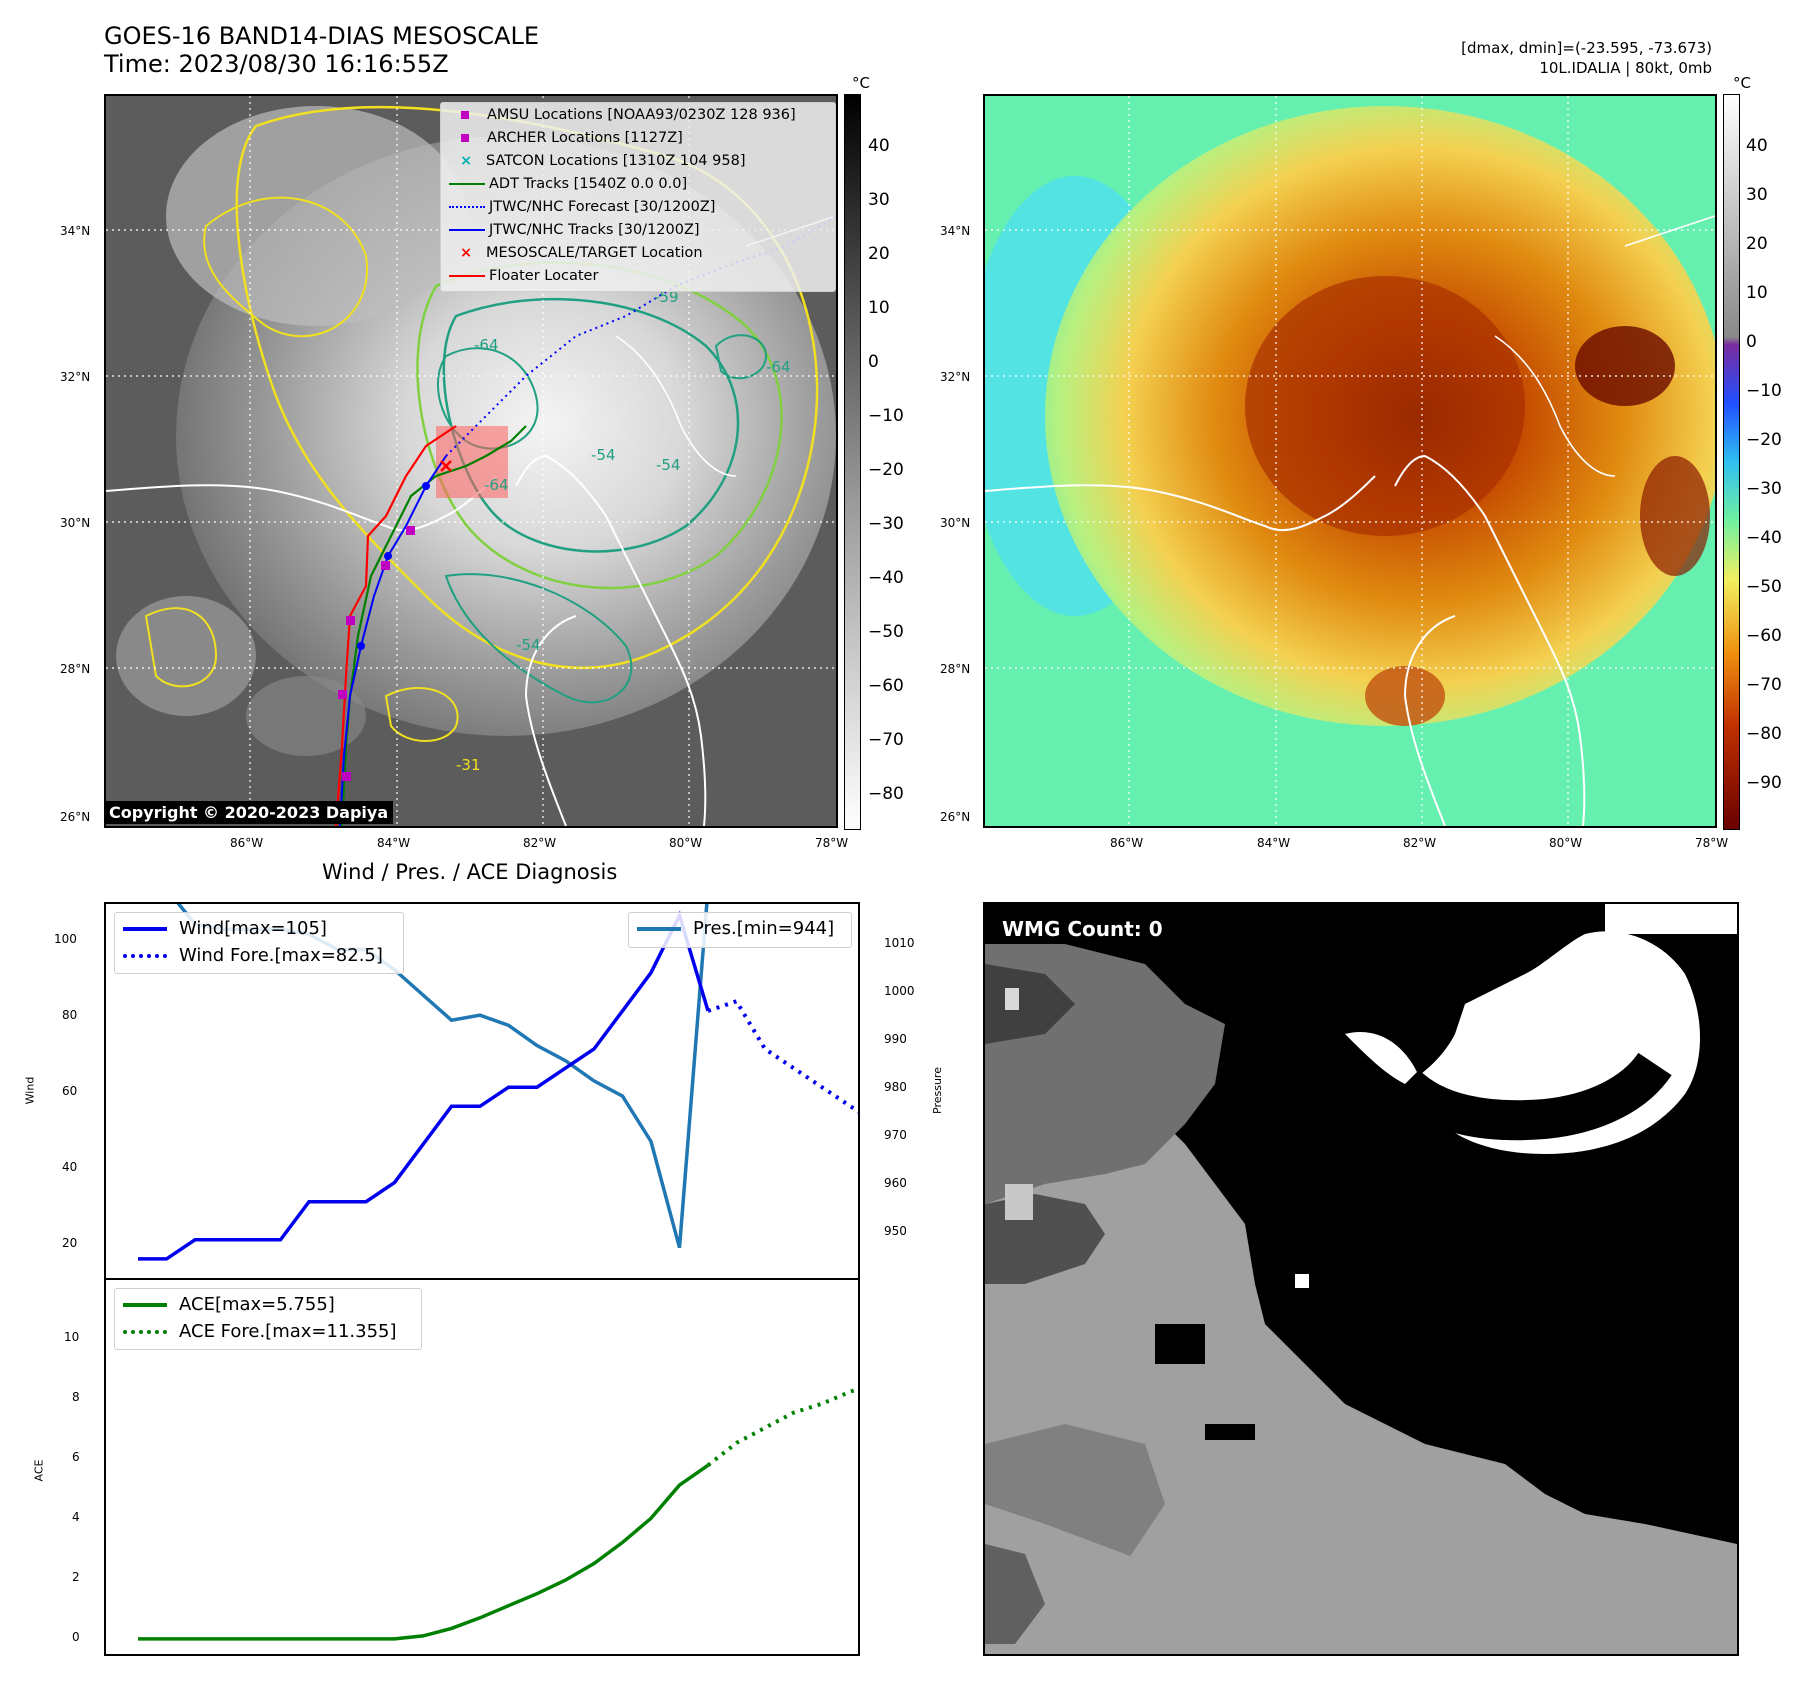 The width and height of the screenshot is (1797, 1684). Describe the element at coordinates (895, 1135) in the screenshot. I see `pressure-tick: 970` at that location.